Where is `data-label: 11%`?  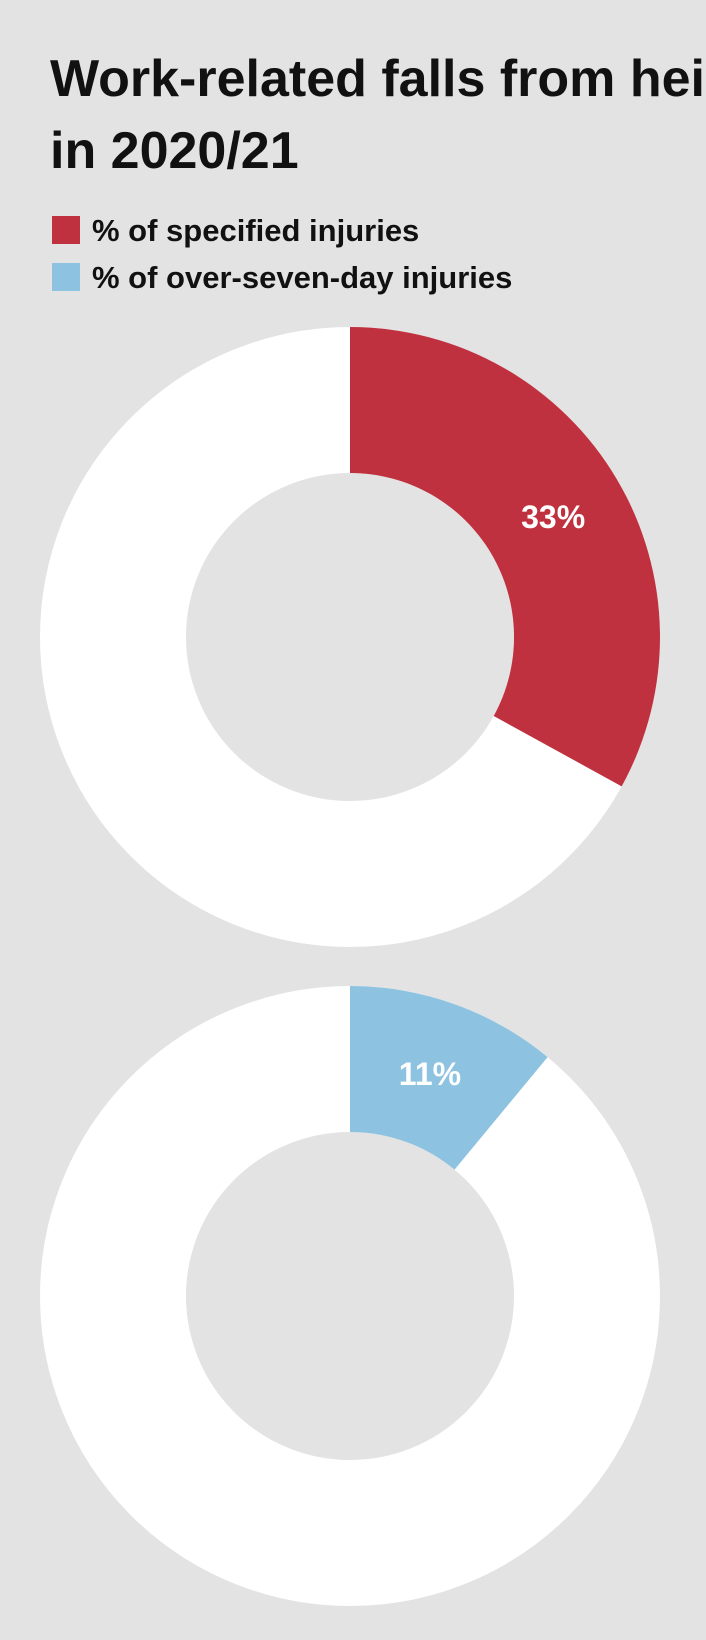 data-label: 11% is located at coordinates (430, 1074).